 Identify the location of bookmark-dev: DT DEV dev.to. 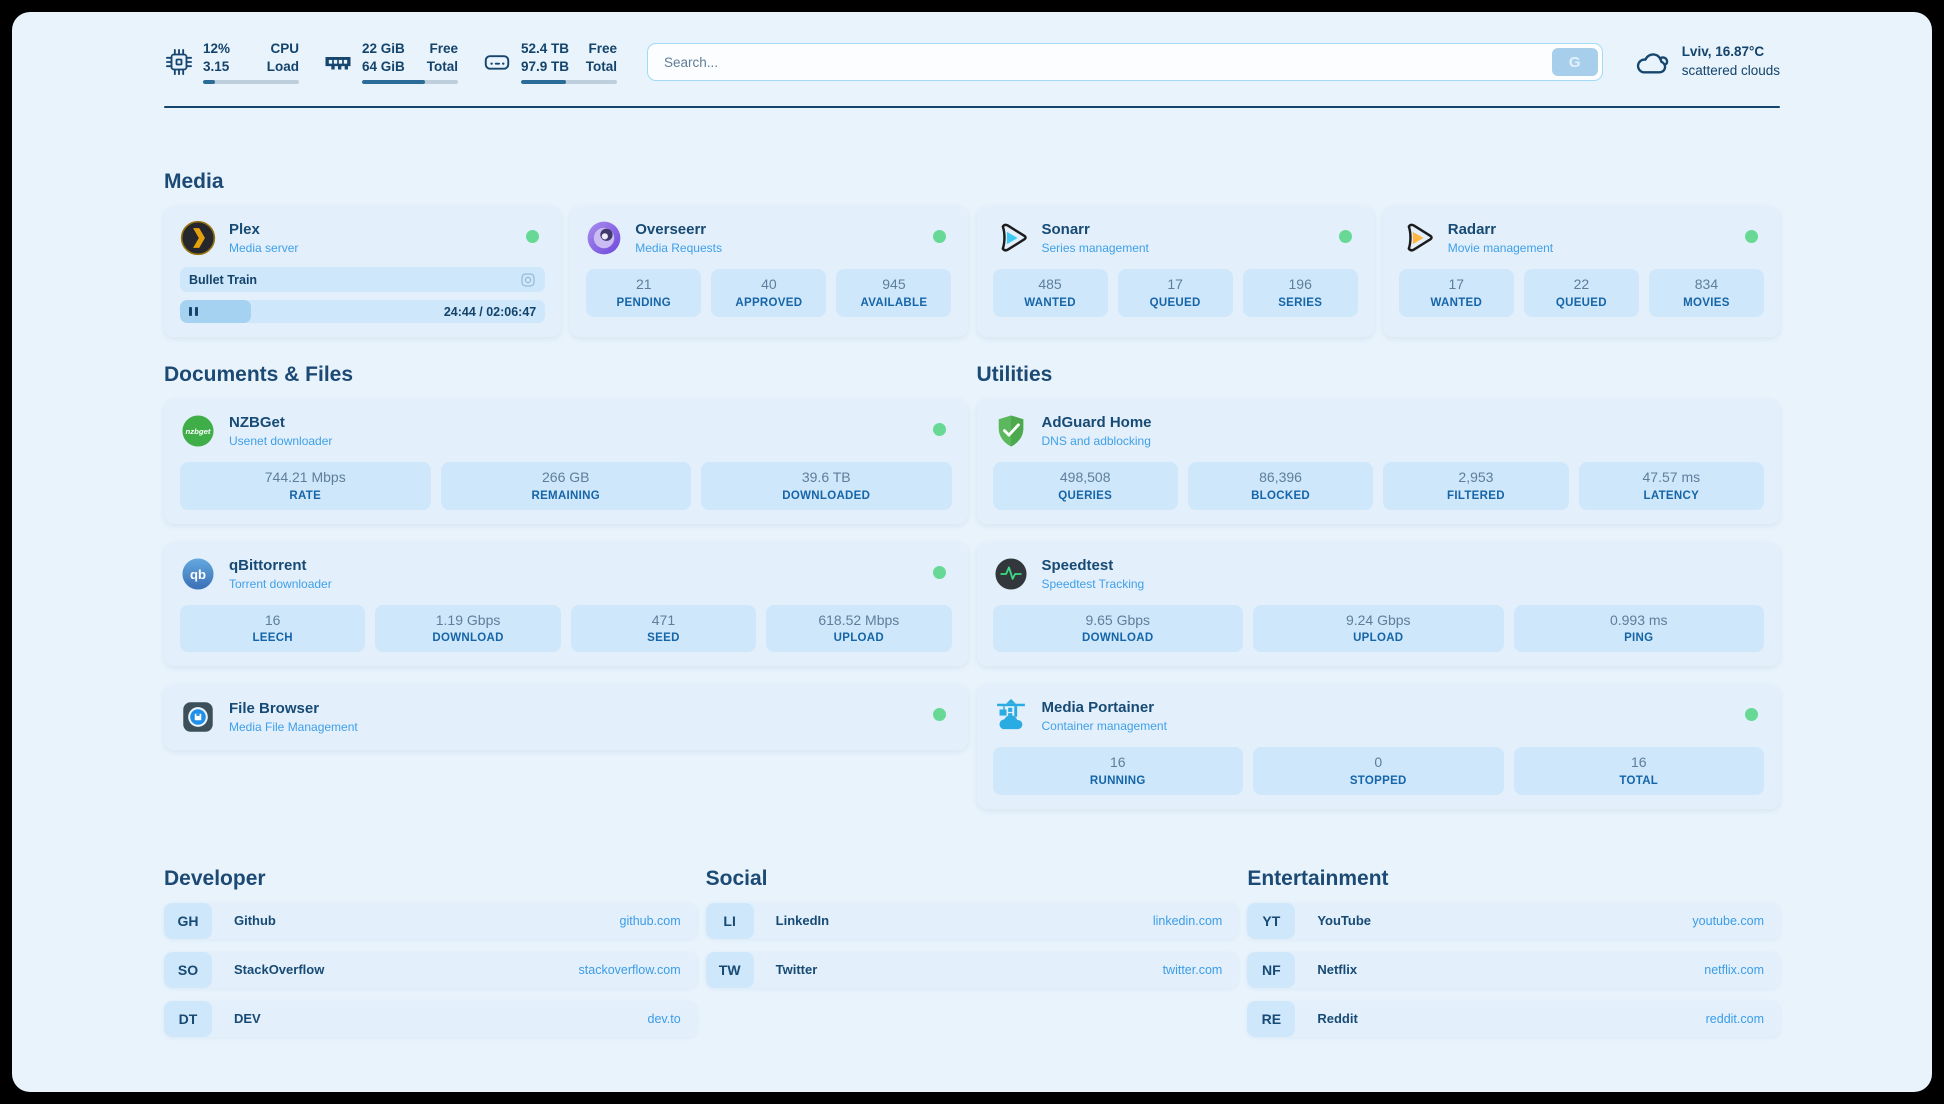
(430, 1018).